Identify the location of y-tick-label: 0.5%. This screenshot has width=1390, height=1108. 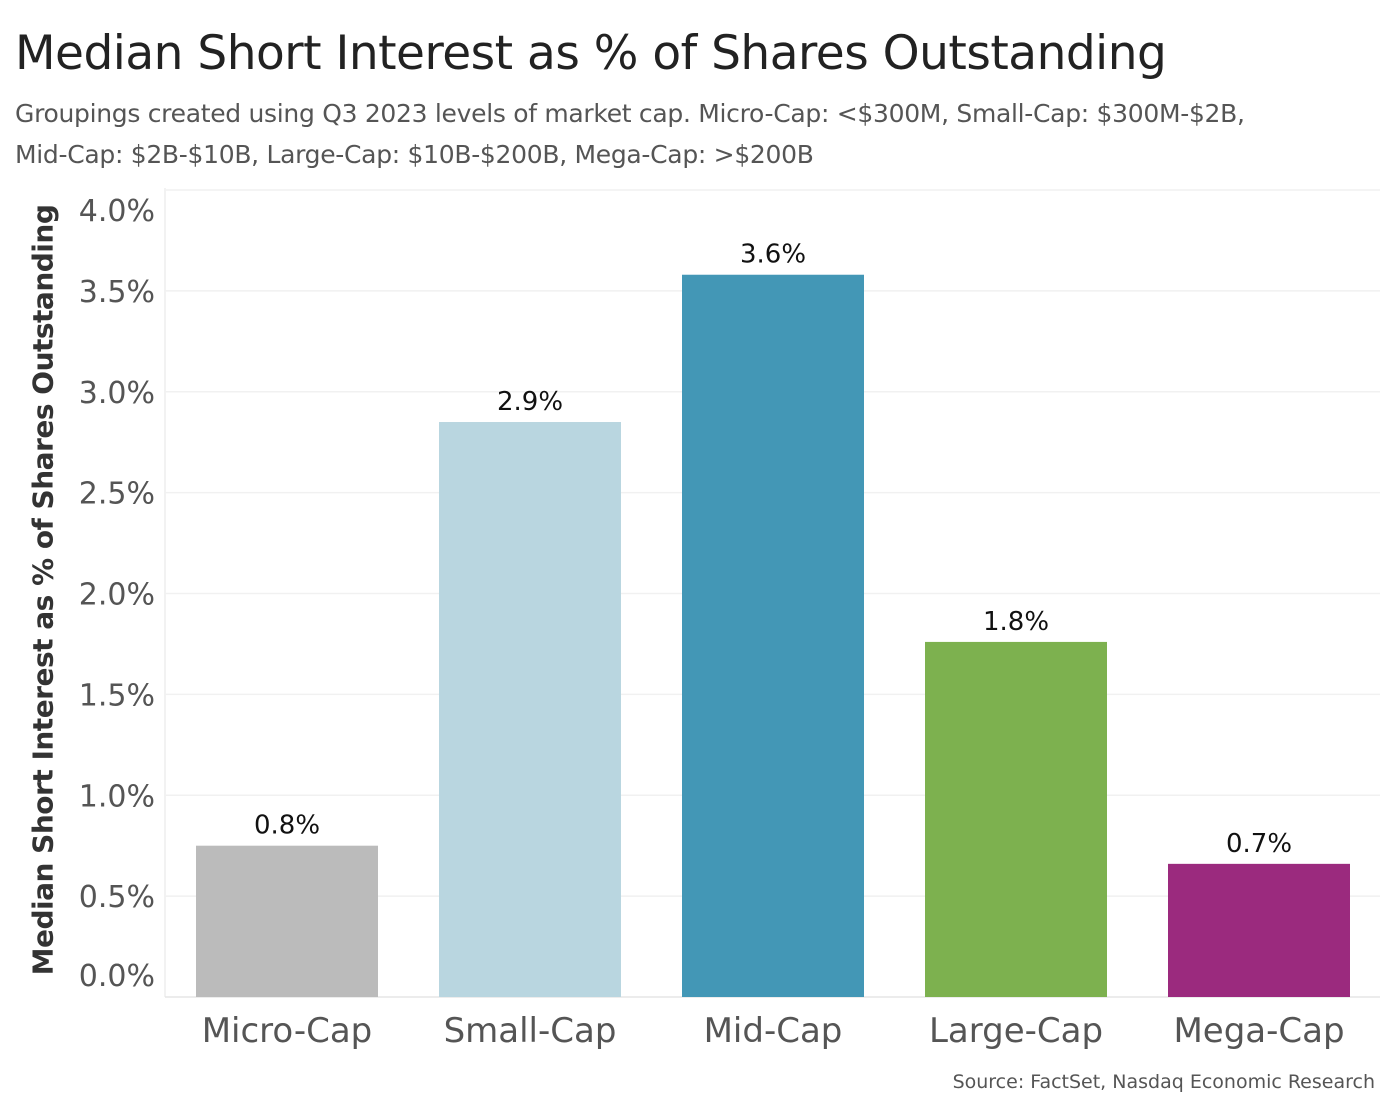
(117, 897).